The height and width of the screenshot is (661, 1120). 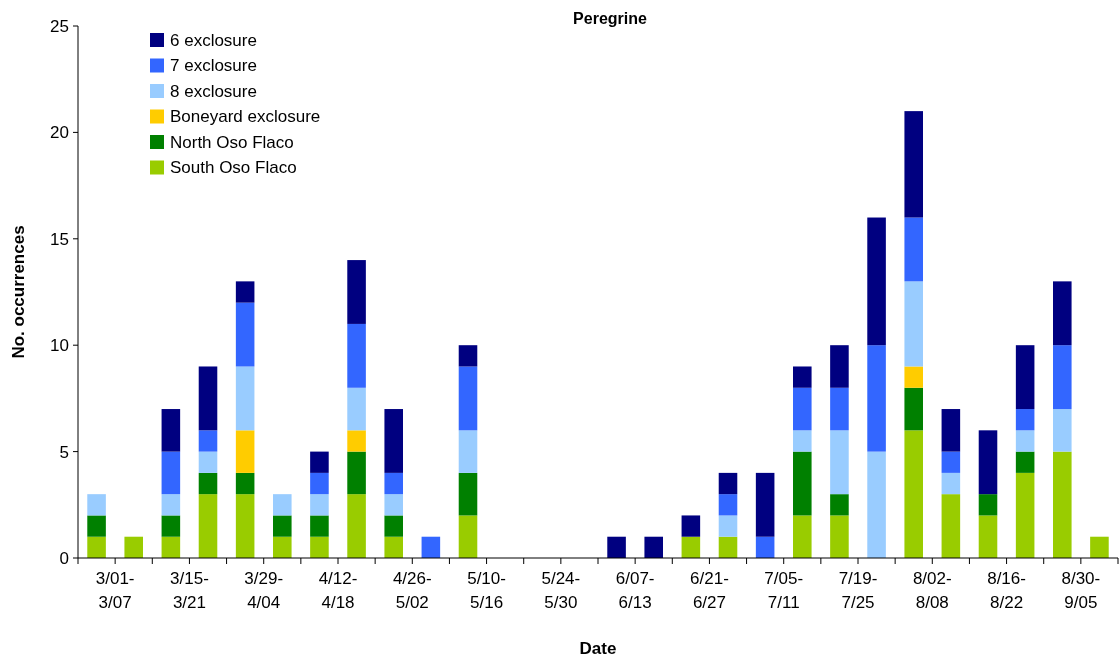 I want to click on x-tick-label: 7/19-7/25, so click(x=858, y=590).